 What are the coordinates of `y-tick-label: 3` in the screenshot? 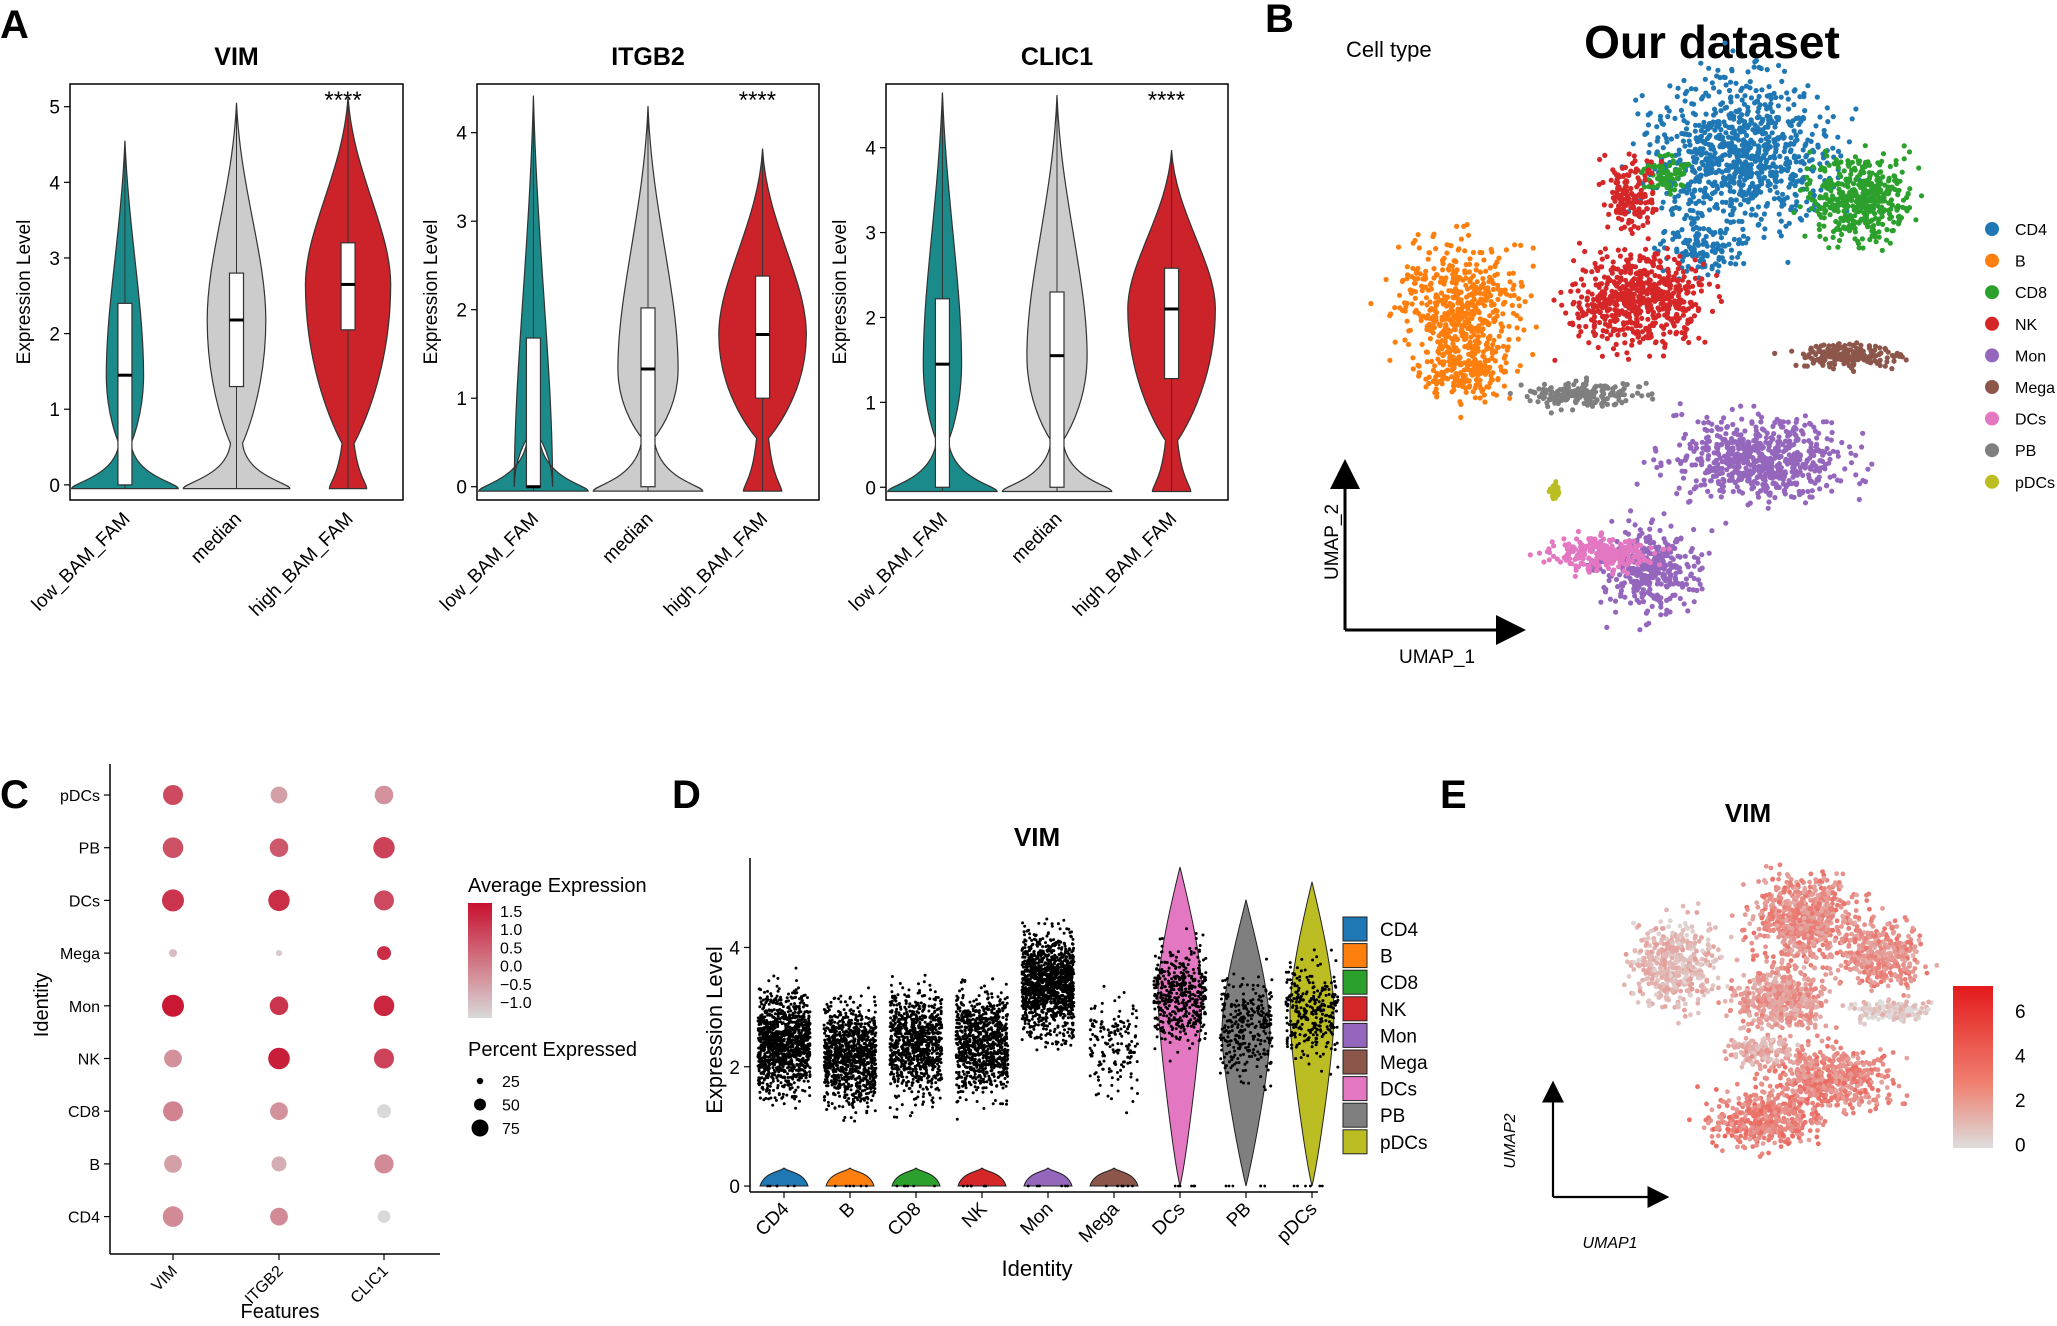 It's located at (54, 259).